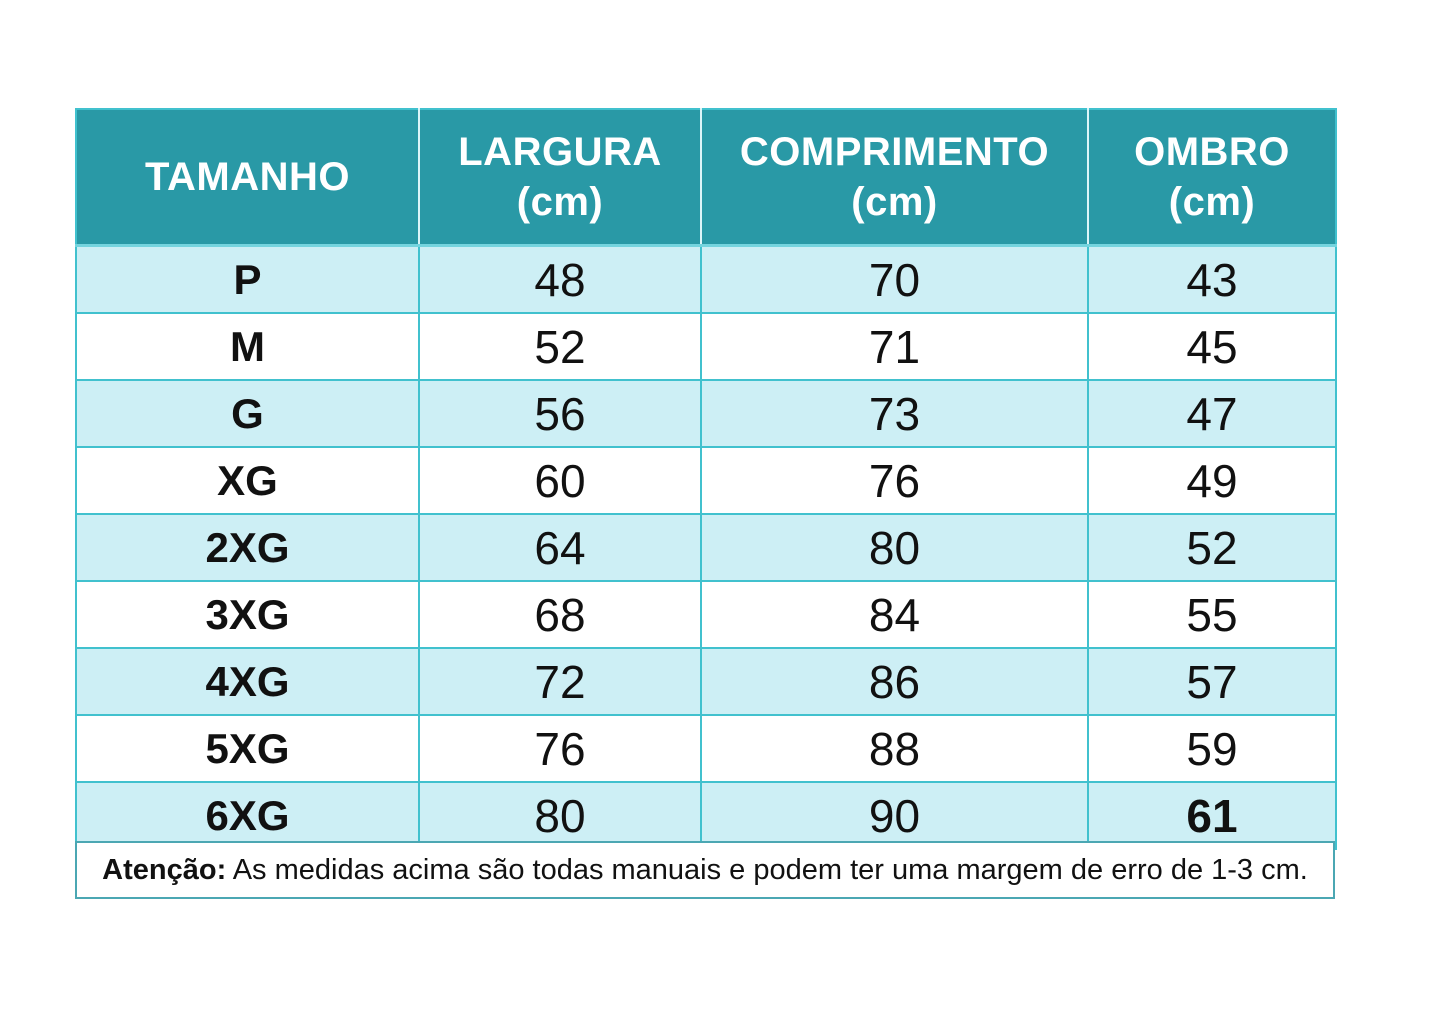 Image resolution: width=1445 pixels, height=1022 pixels. Describe the element at coordinates (894, 480) in the screenshot. I see `comprimento-cell: 76` at that location.